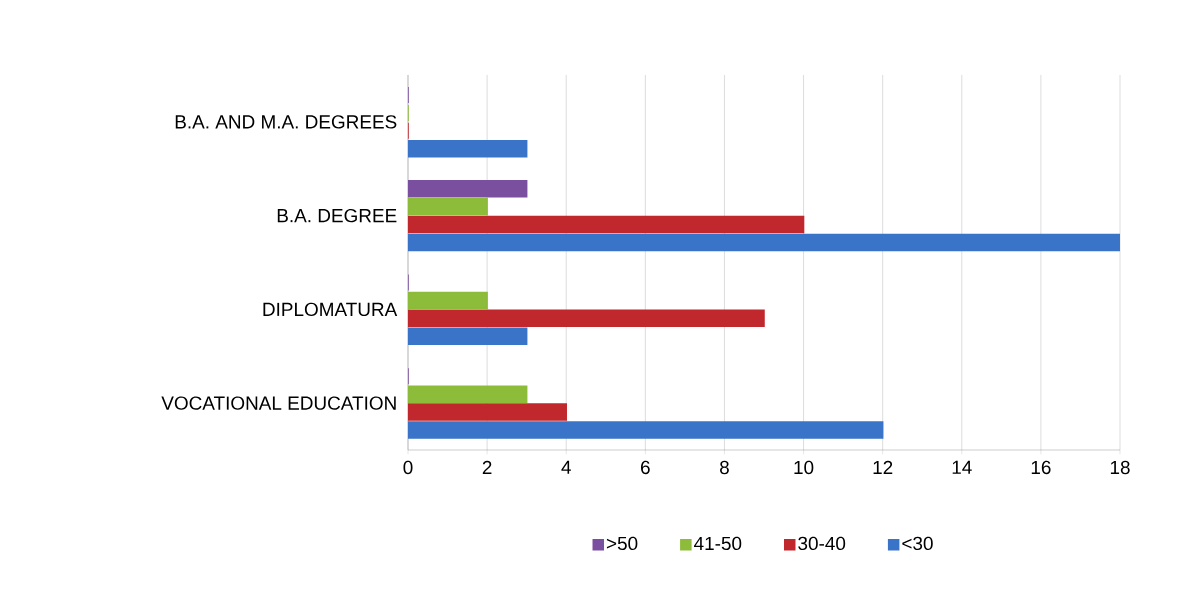 This screenshot has width=1184, height=596. I want to click on legend-label: 30-40, so click(822, 543).